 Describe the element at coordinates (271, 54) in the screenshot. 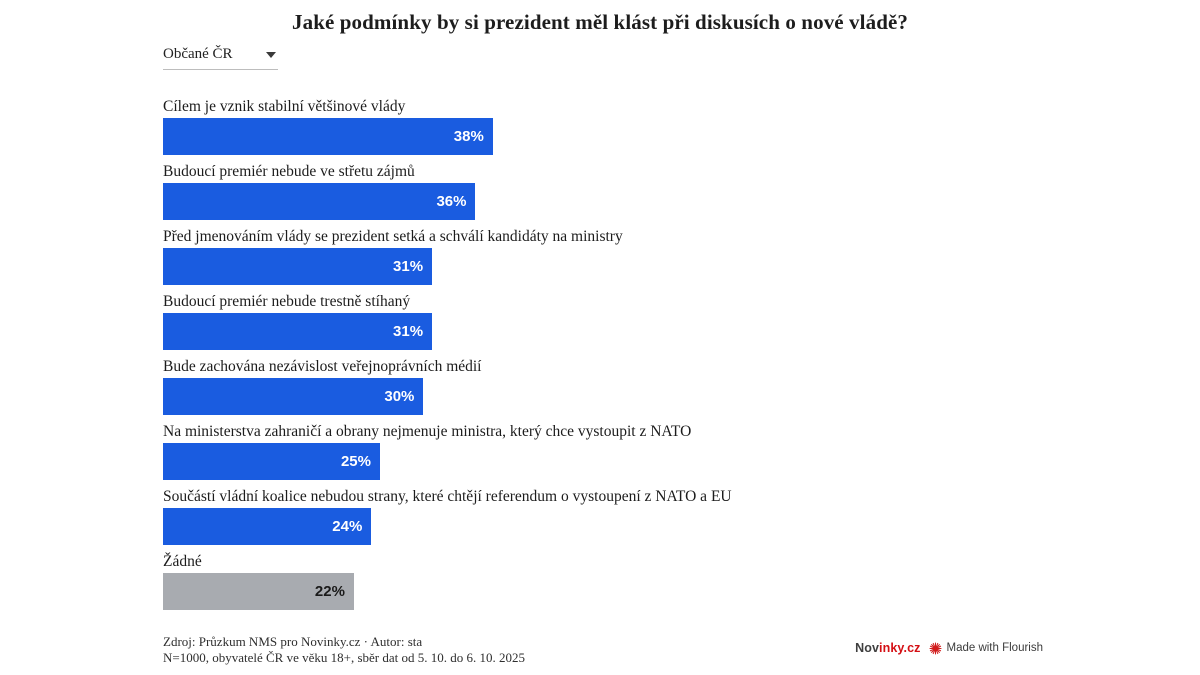

I see `chevron-down-icon` at that location.